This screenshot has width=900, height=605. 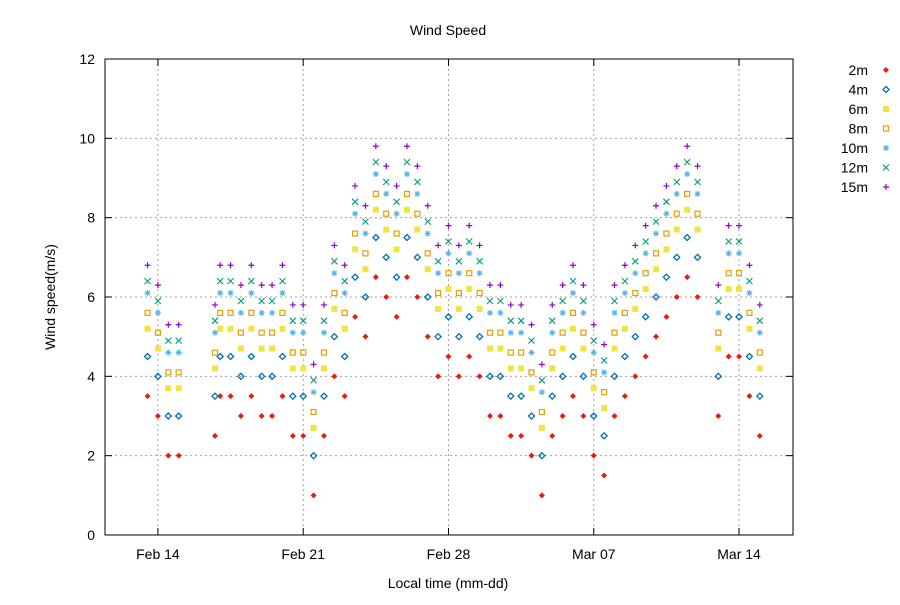 What do you see at coordinates (91, 218) in the screenshot?
I see `y-tick-label: 8` at bounding box center [91, 218].